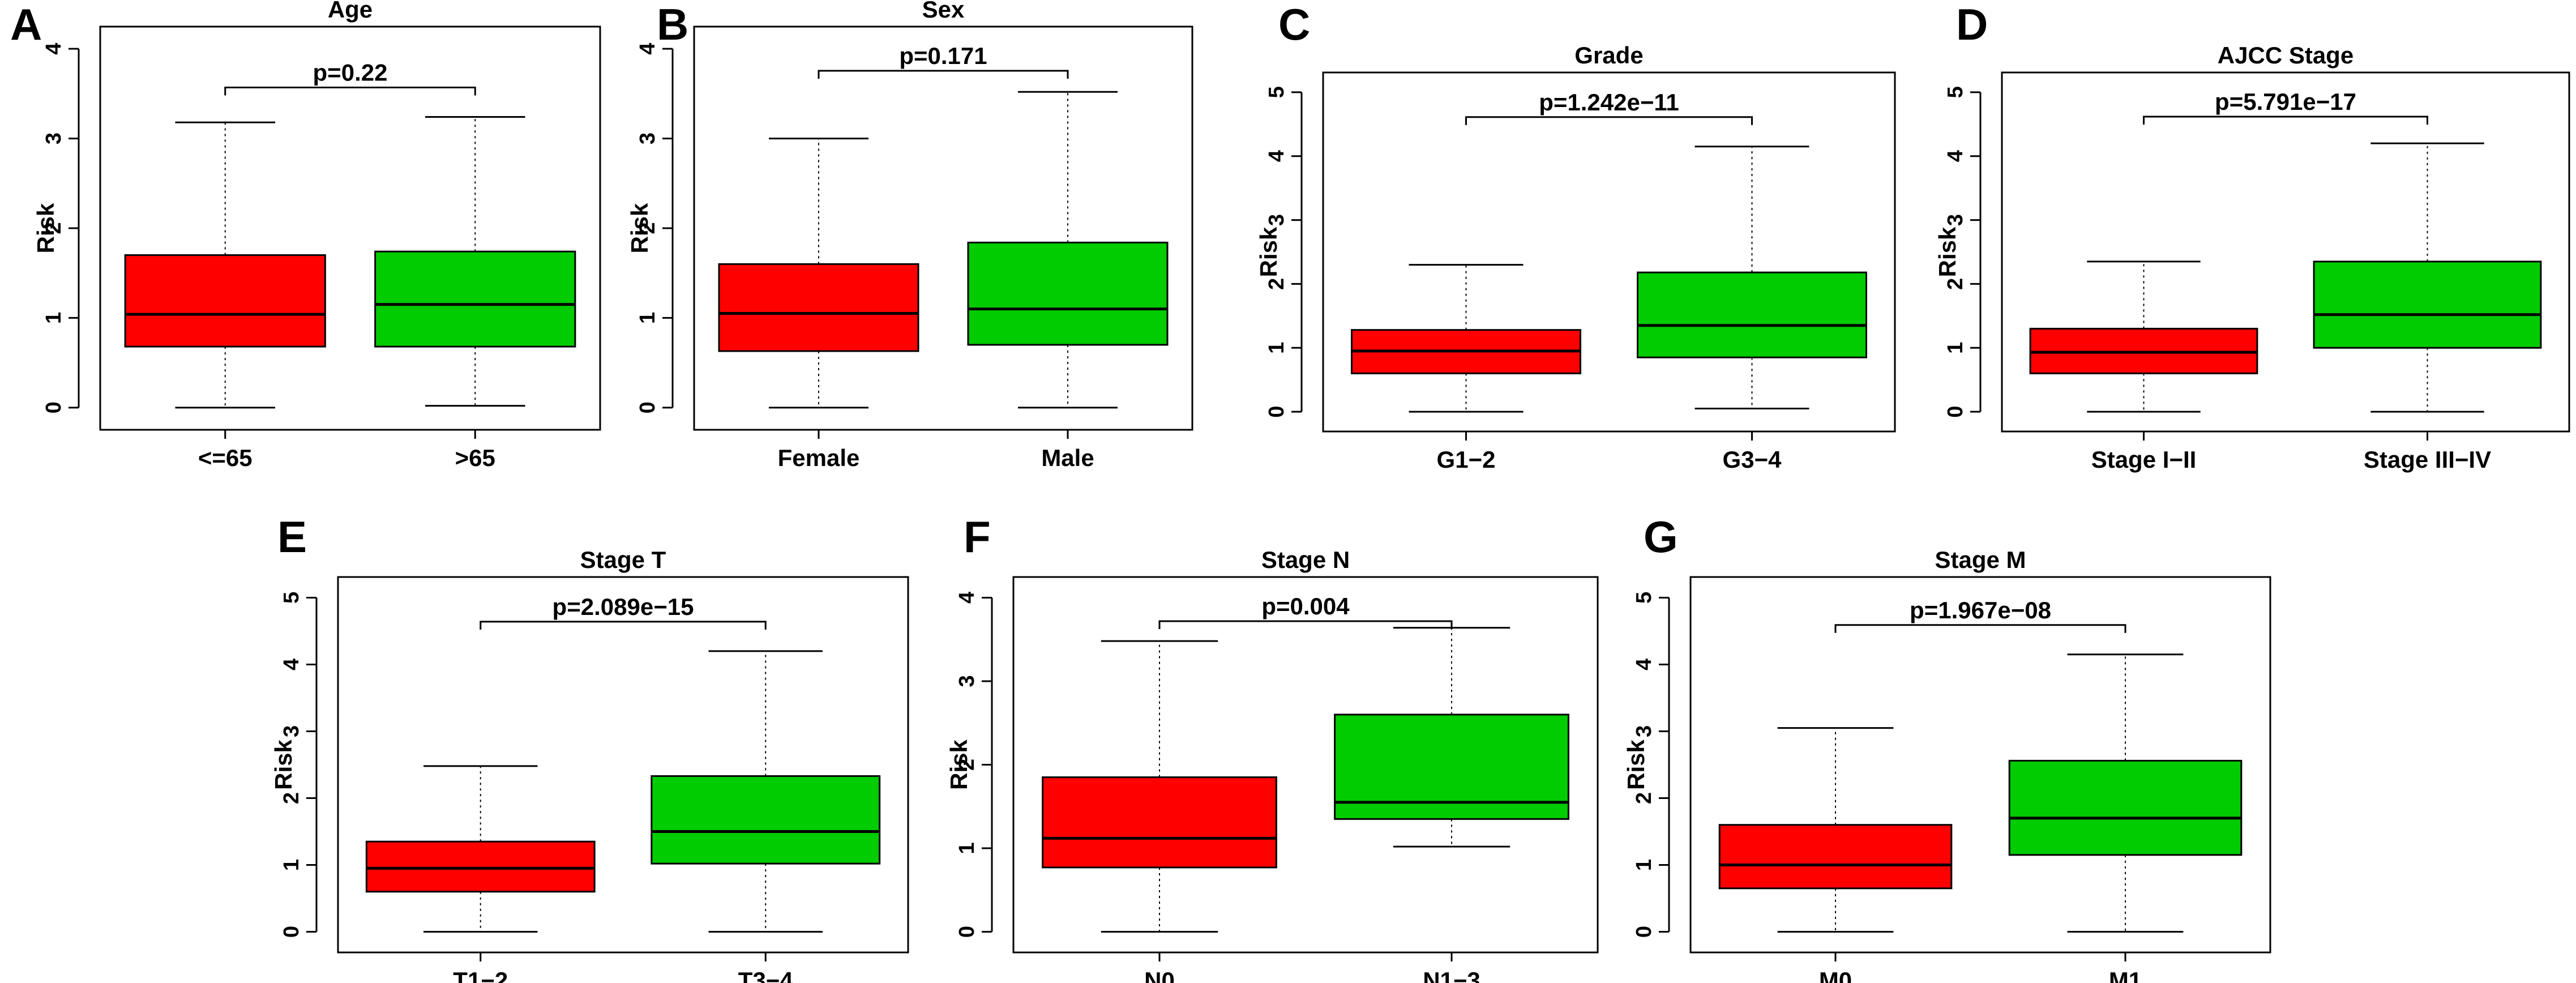  Describe the element at coordinates (1466, 368) in the screenshot. I see `box-group-1: G1−2` at that location.